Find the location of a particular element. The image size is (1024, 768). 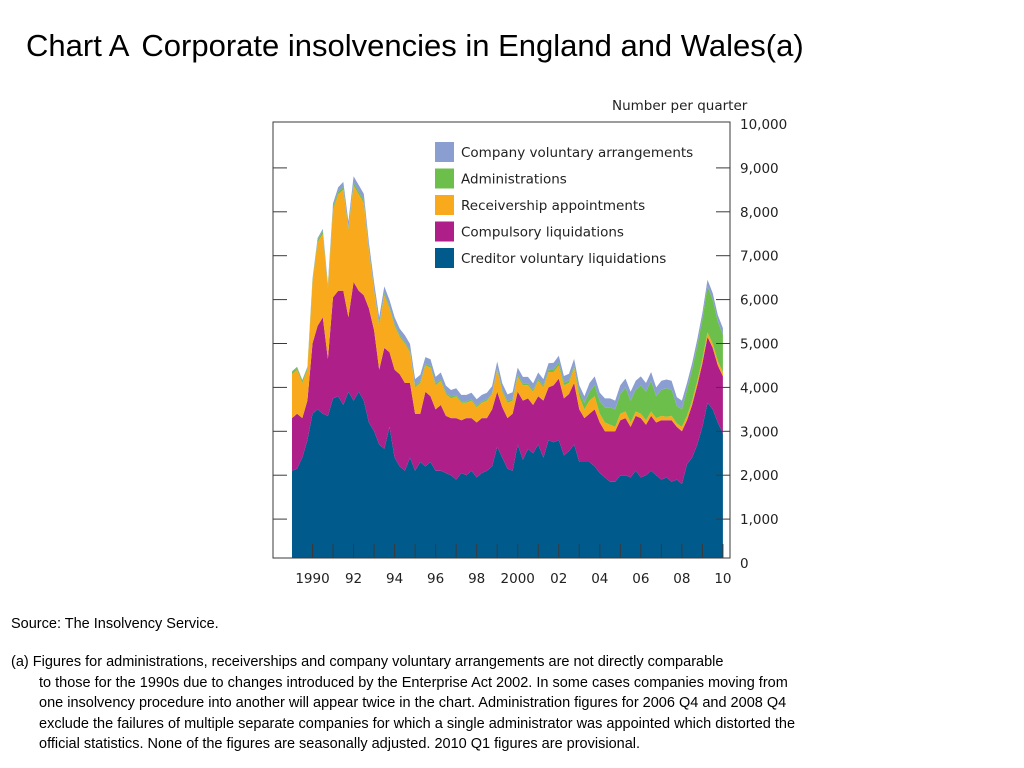

source-note: Source: The Insolvency Service. is located at coordinates (115, 624).